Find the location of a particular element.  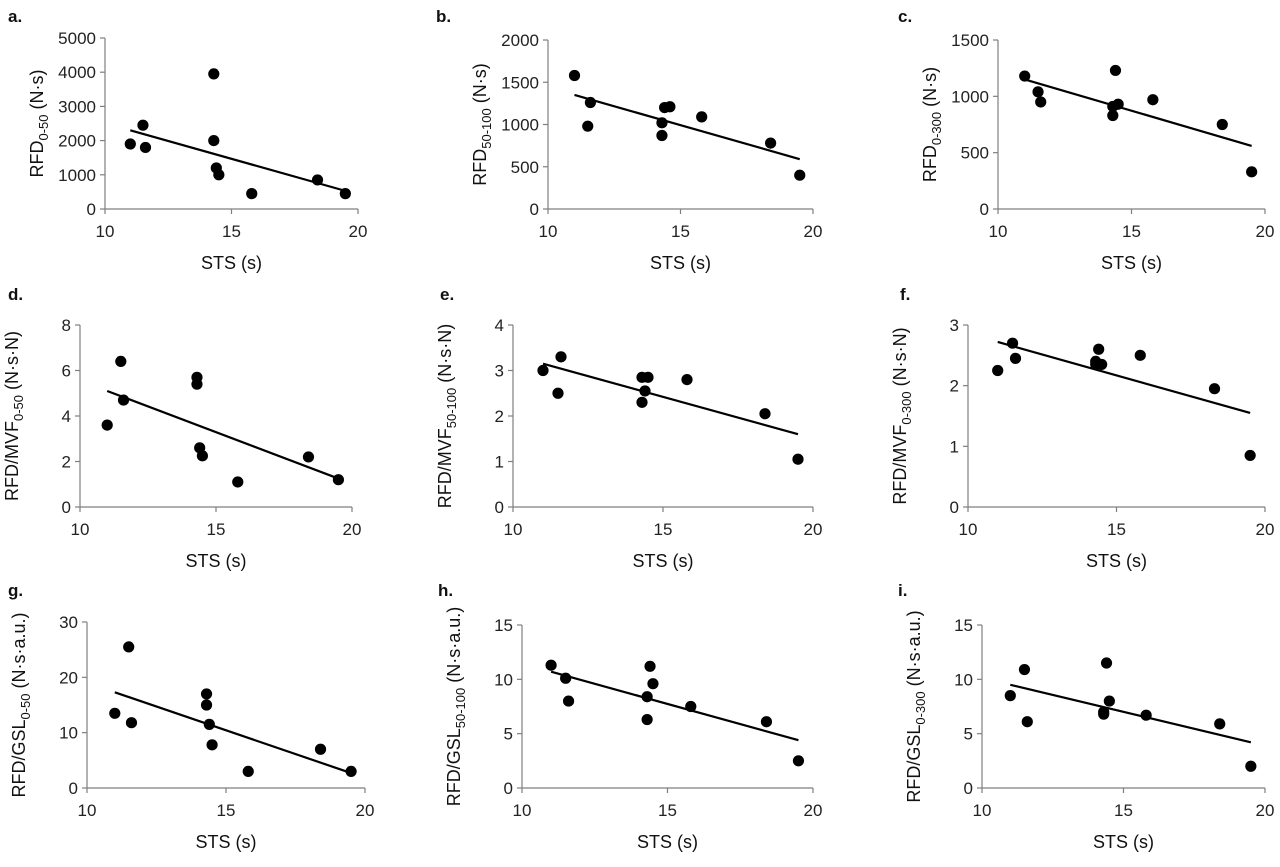

y-tick-label: 1 is located at coordinates (954, 446).